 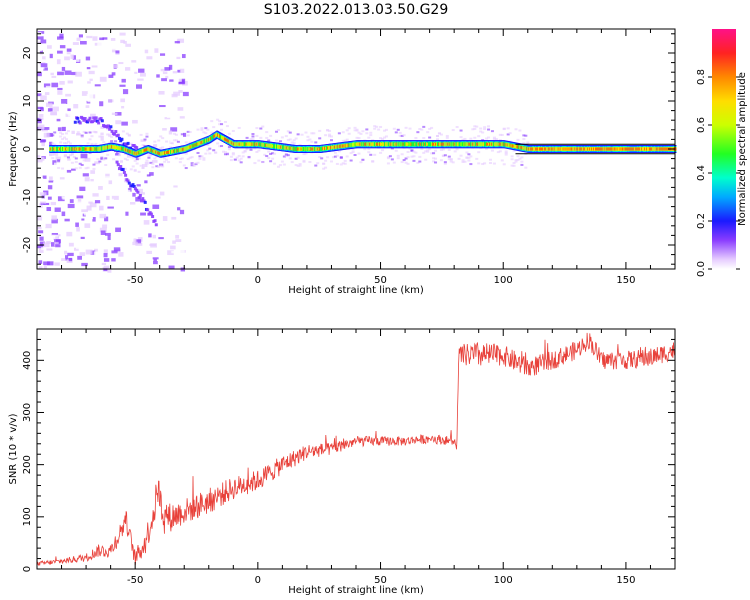 What do you see at coordinates (718, 173) in the screenshot?
I see `colorbar-ticks: 0.0 0.2 0.4 0.6 0.8` at bounding box center [718, 173].